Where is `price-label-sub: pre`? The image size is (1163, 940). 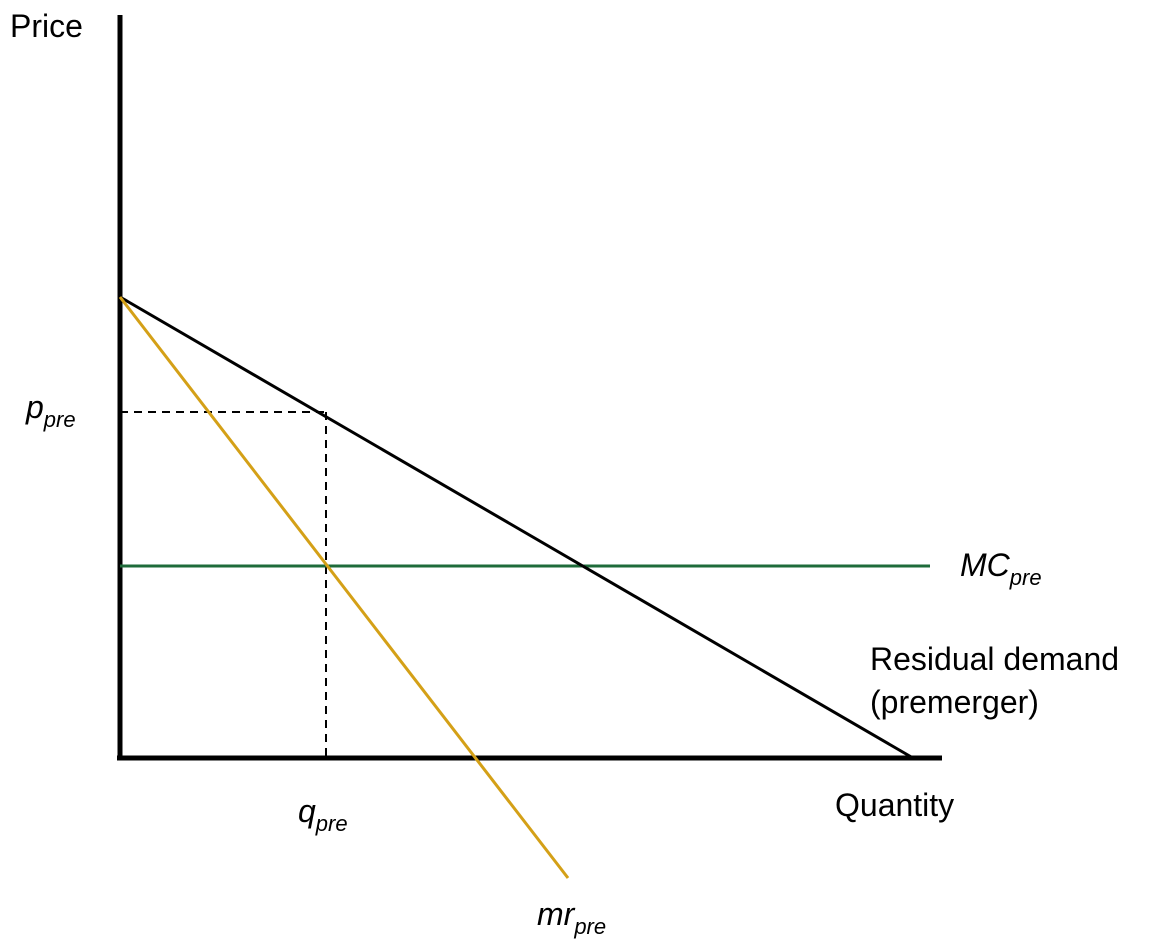 price-label-sub: pre is located at coordinates (59, 419).